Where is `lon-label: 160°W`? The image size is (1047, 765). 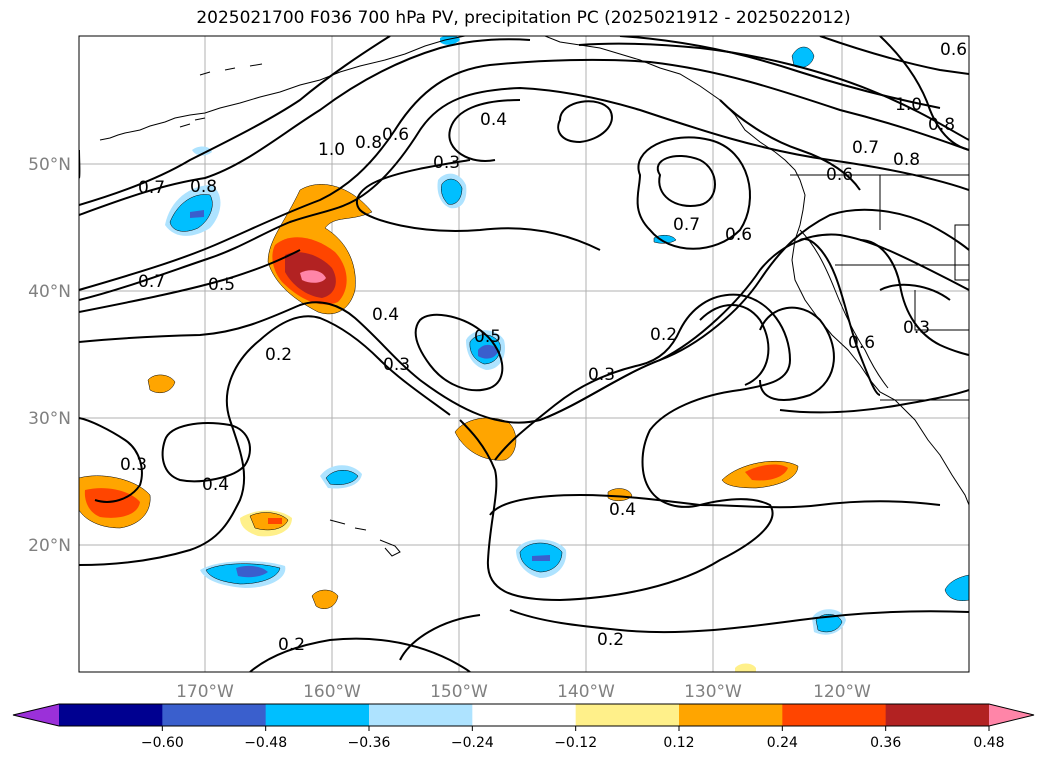
lon-label: 160°W is located at coordinates (332, 692).